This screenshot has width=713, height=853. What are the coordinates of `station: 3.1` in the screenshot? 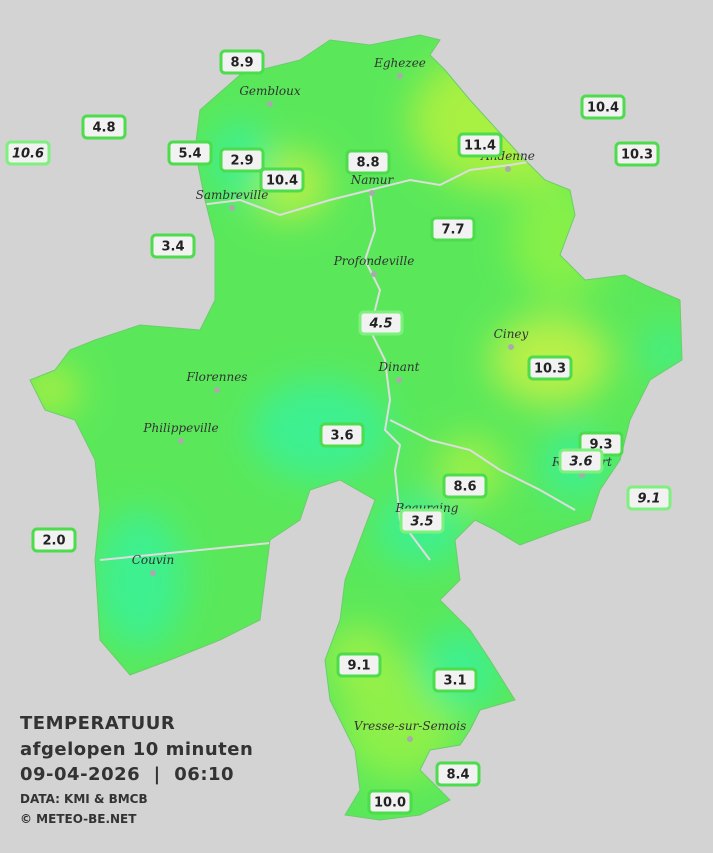 It's located at (455, 680).